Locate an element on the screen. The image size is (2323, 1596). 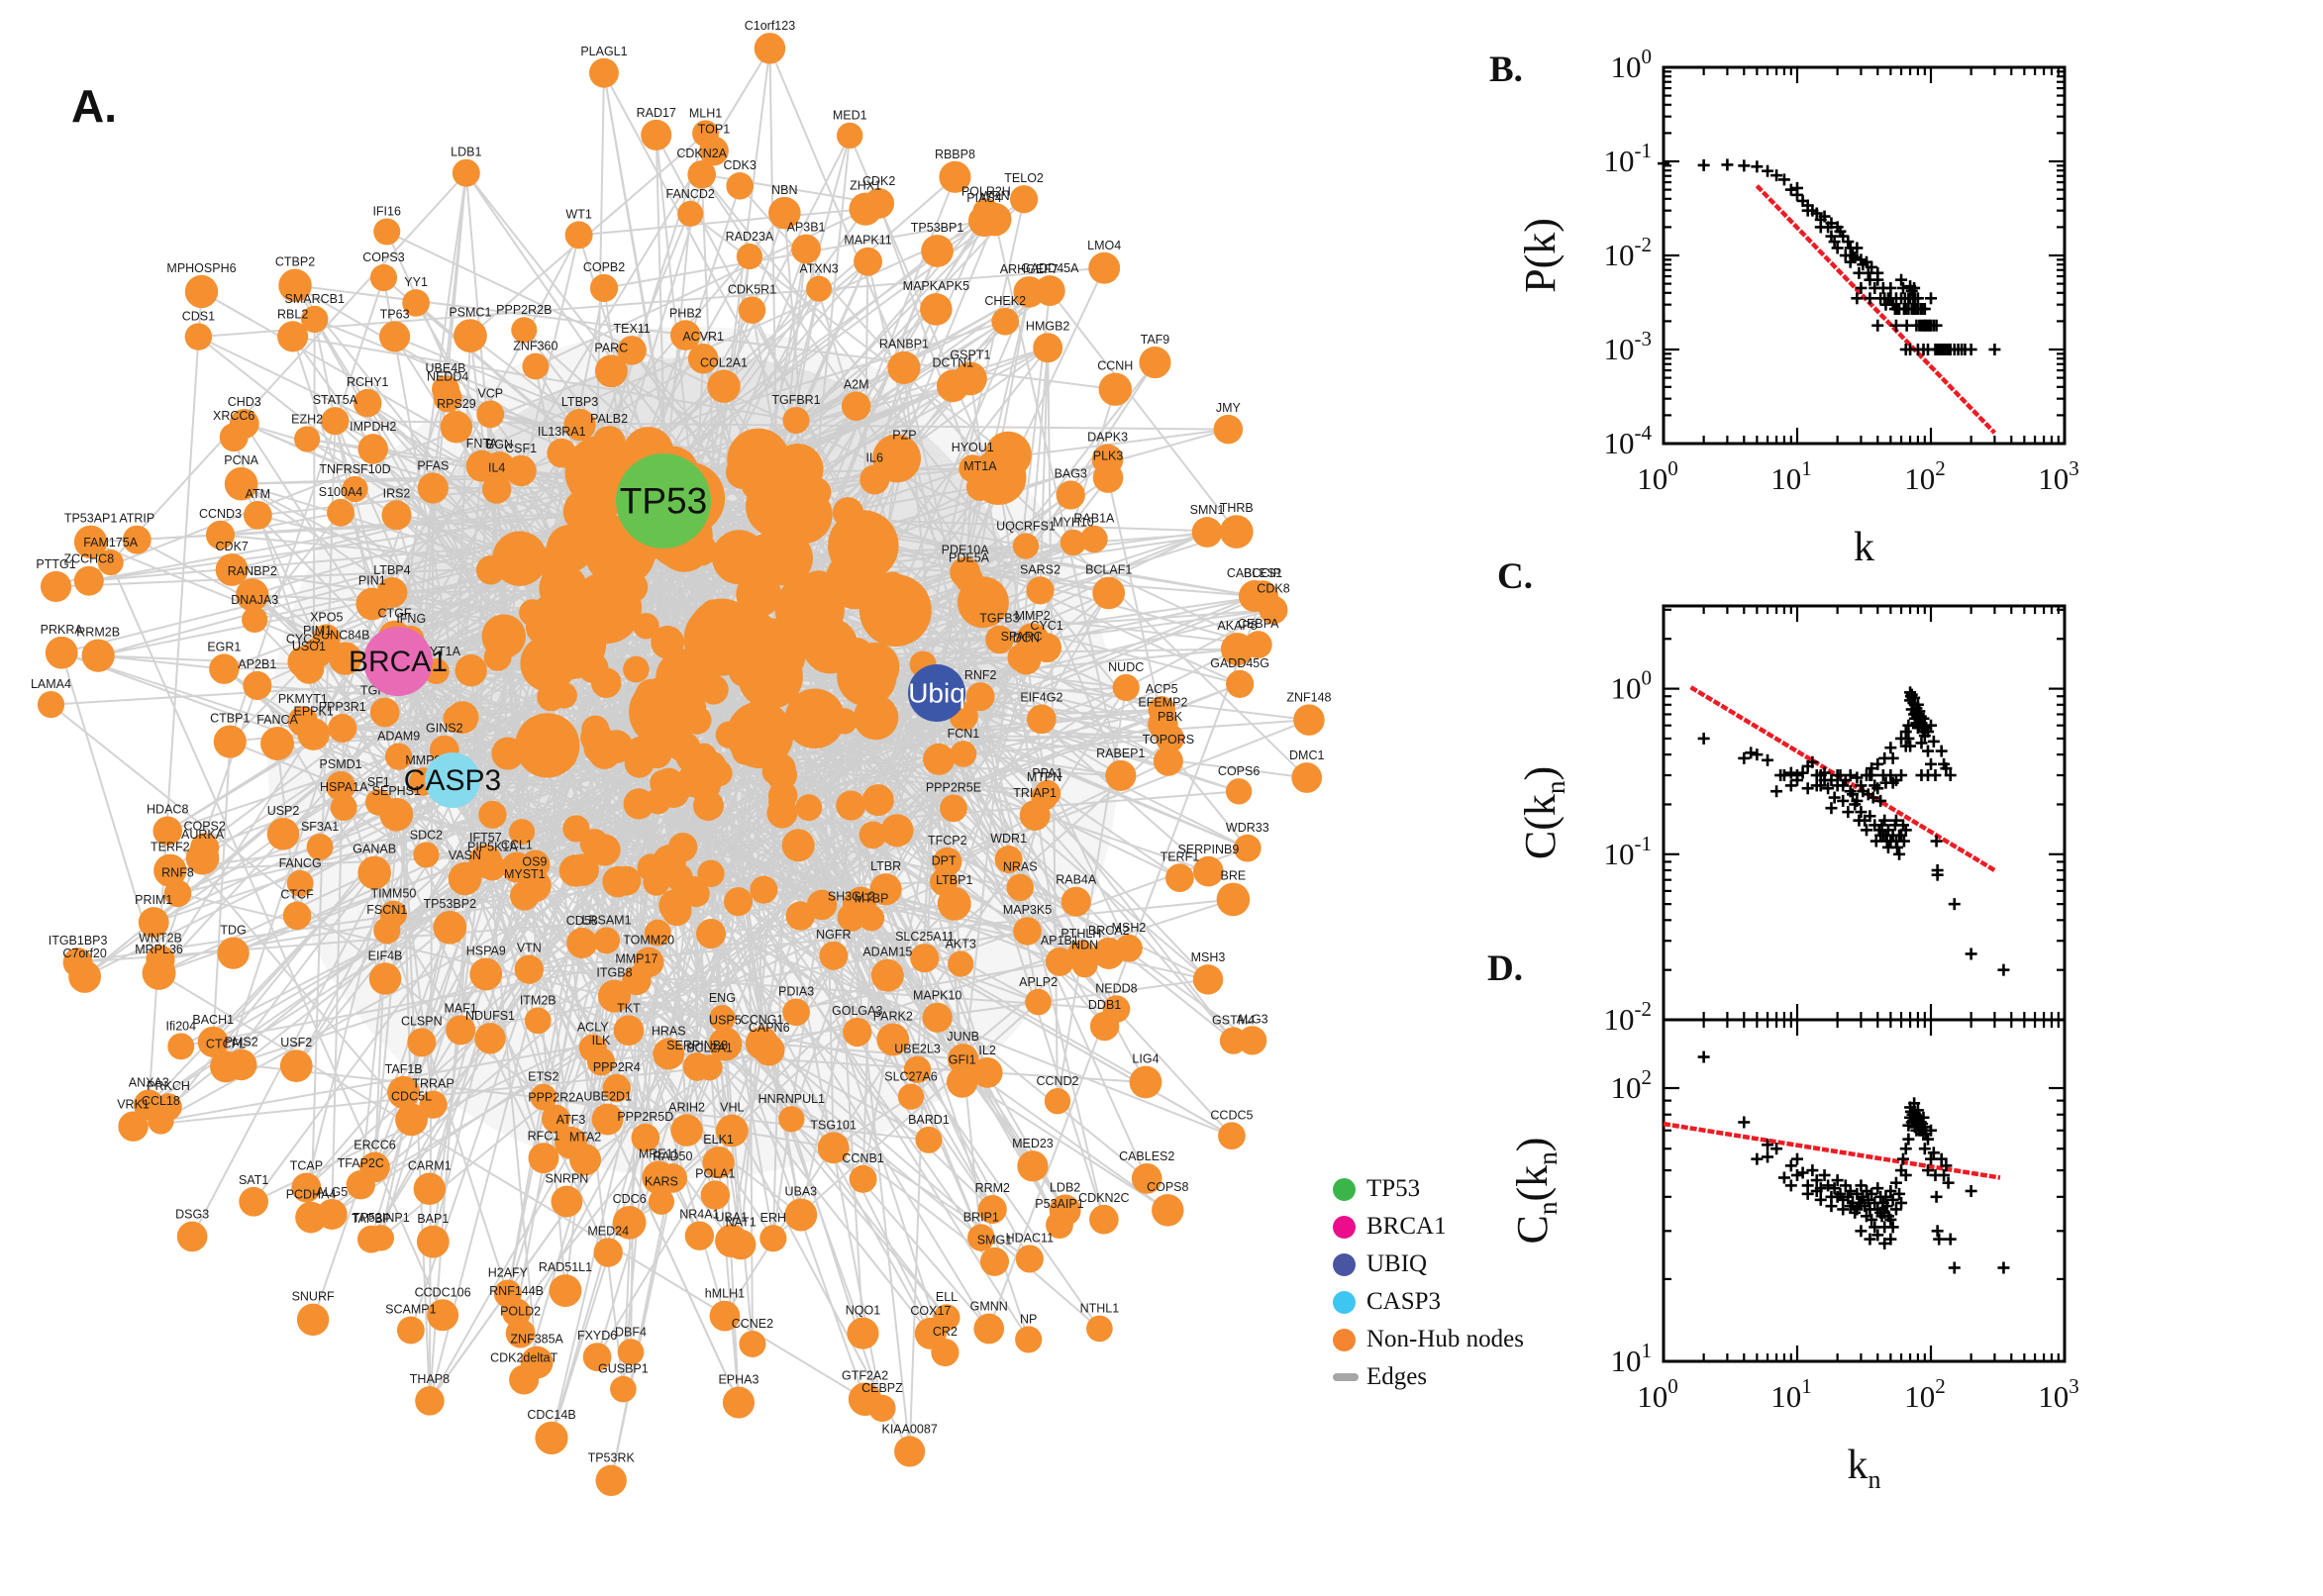
svg-text: PDE5A is located at coordinates (970, 558).